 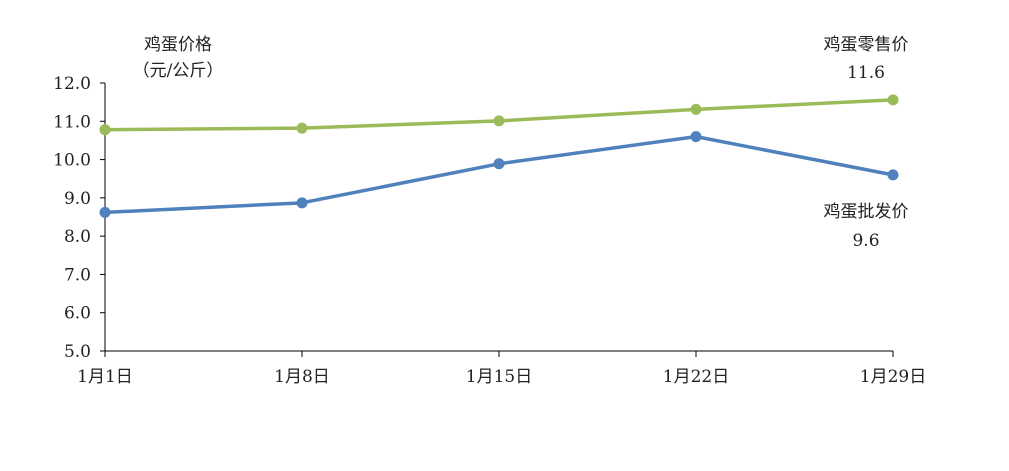 What do you see at coordinates (77, 275) in the screenshot?
I see `y-tick-label: 7.0` at bounding box center [77, 275].